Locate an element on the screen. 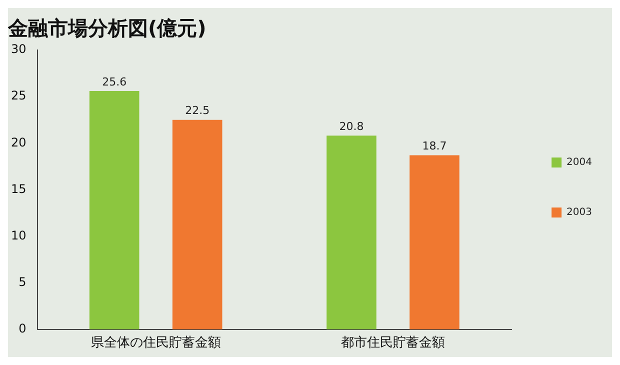  data-label: 18.7 is located at coordinates (434, 146).